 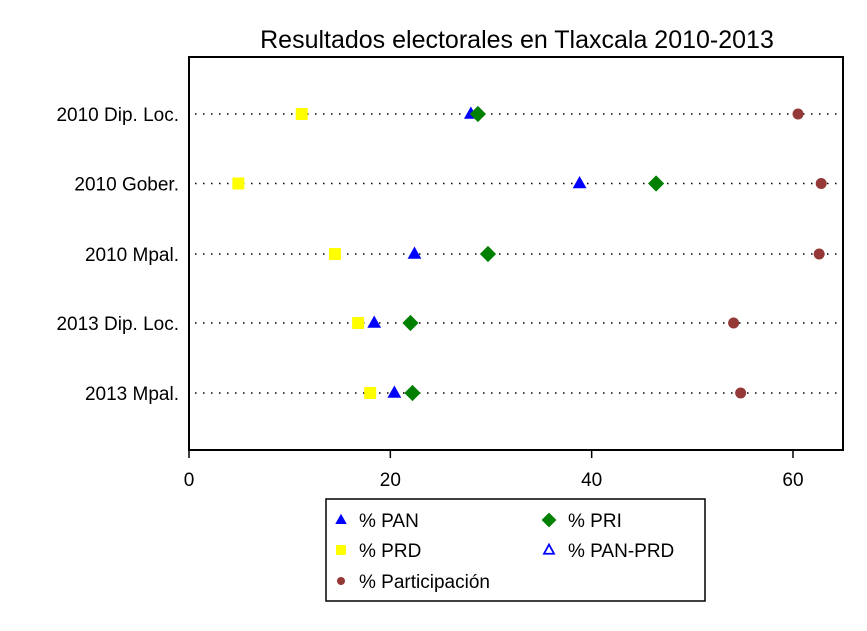 I want to click on y-tick-label: 2010 Gober., so click(x=126, y=185).